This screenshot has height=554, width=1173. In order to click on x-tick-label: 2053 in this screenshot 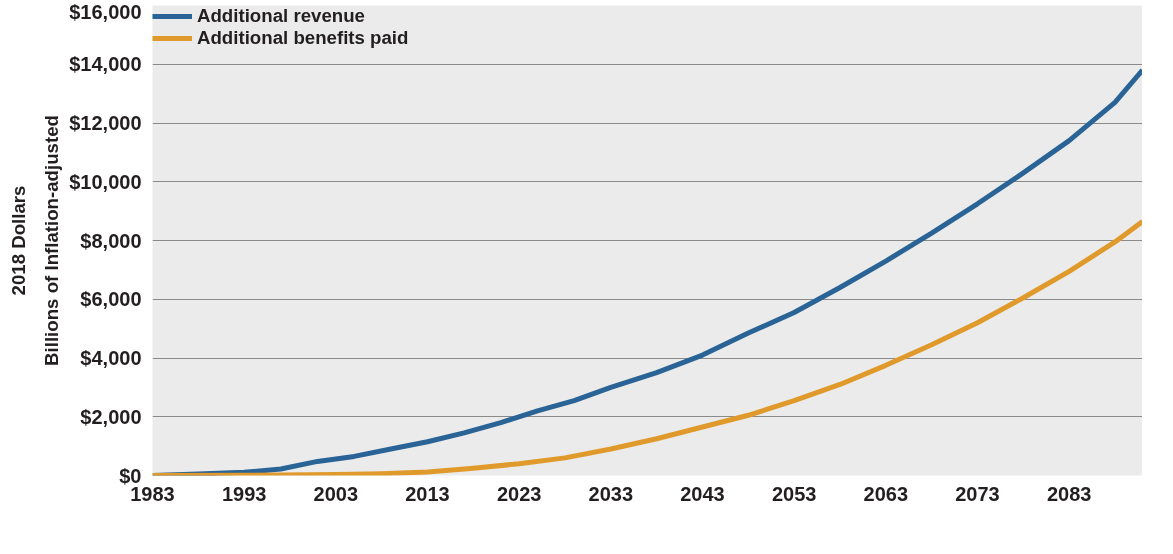, I will do `click(794, 493)`.